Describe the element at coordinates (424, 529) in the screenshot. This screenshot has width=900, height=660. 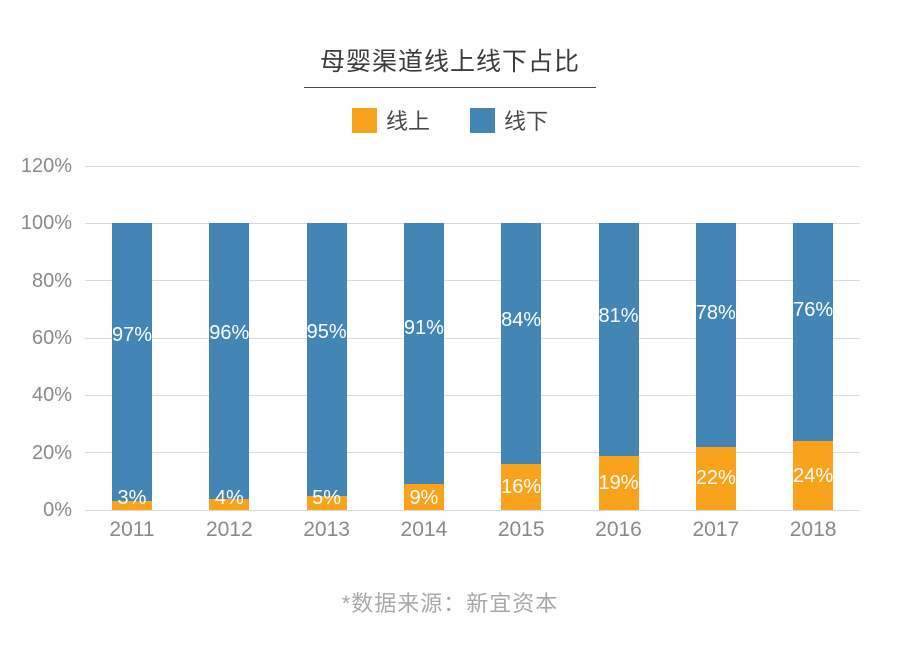
I see `x-tick-label-2014: 2014` at that location.